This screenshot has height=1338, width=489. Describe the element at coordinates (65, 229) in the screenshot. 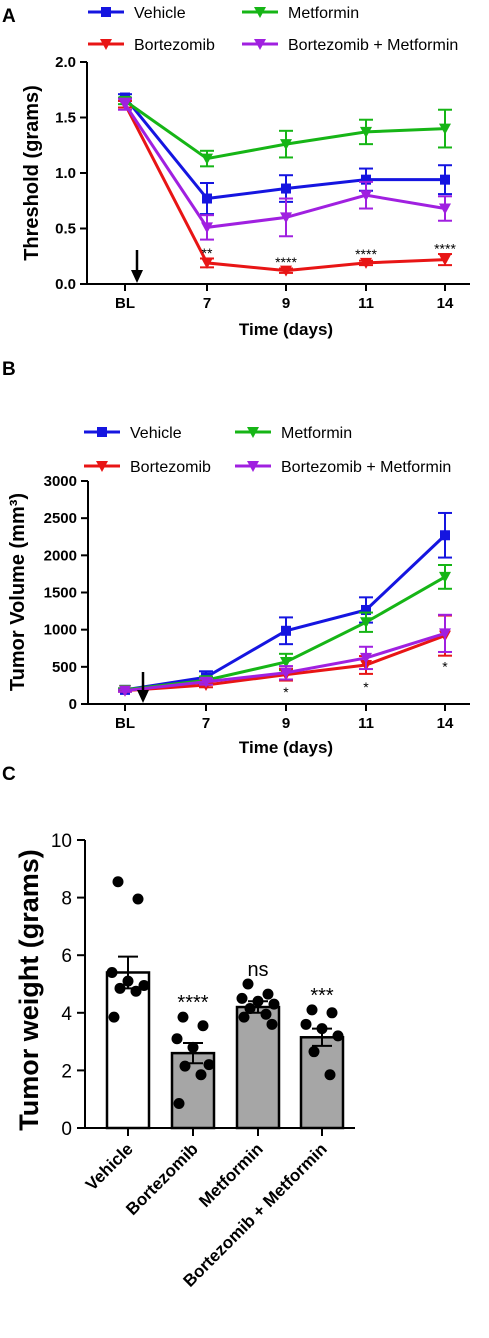

I see `y-tick-label-0-5: 0.5` at that location.